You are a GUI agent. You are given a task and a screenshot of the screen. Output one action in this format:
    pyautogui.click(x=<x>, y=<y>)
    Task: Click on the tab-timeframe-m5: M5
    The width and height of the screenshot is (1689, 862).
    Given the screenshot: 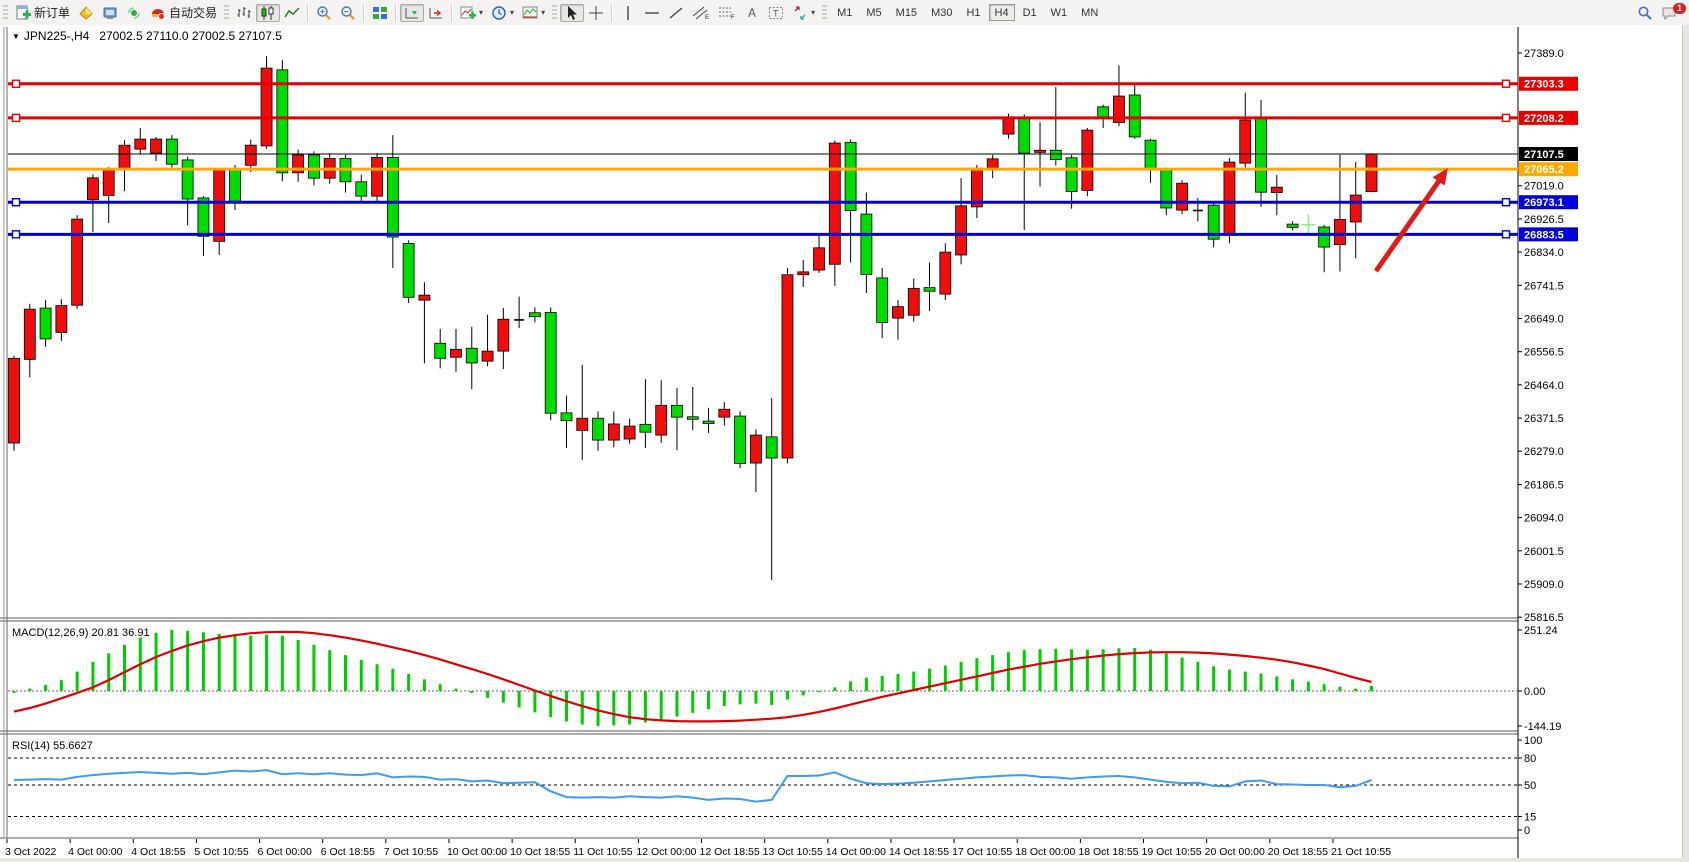 What is the action you would take?
    pyautogui.click(x=874, y=13)
    